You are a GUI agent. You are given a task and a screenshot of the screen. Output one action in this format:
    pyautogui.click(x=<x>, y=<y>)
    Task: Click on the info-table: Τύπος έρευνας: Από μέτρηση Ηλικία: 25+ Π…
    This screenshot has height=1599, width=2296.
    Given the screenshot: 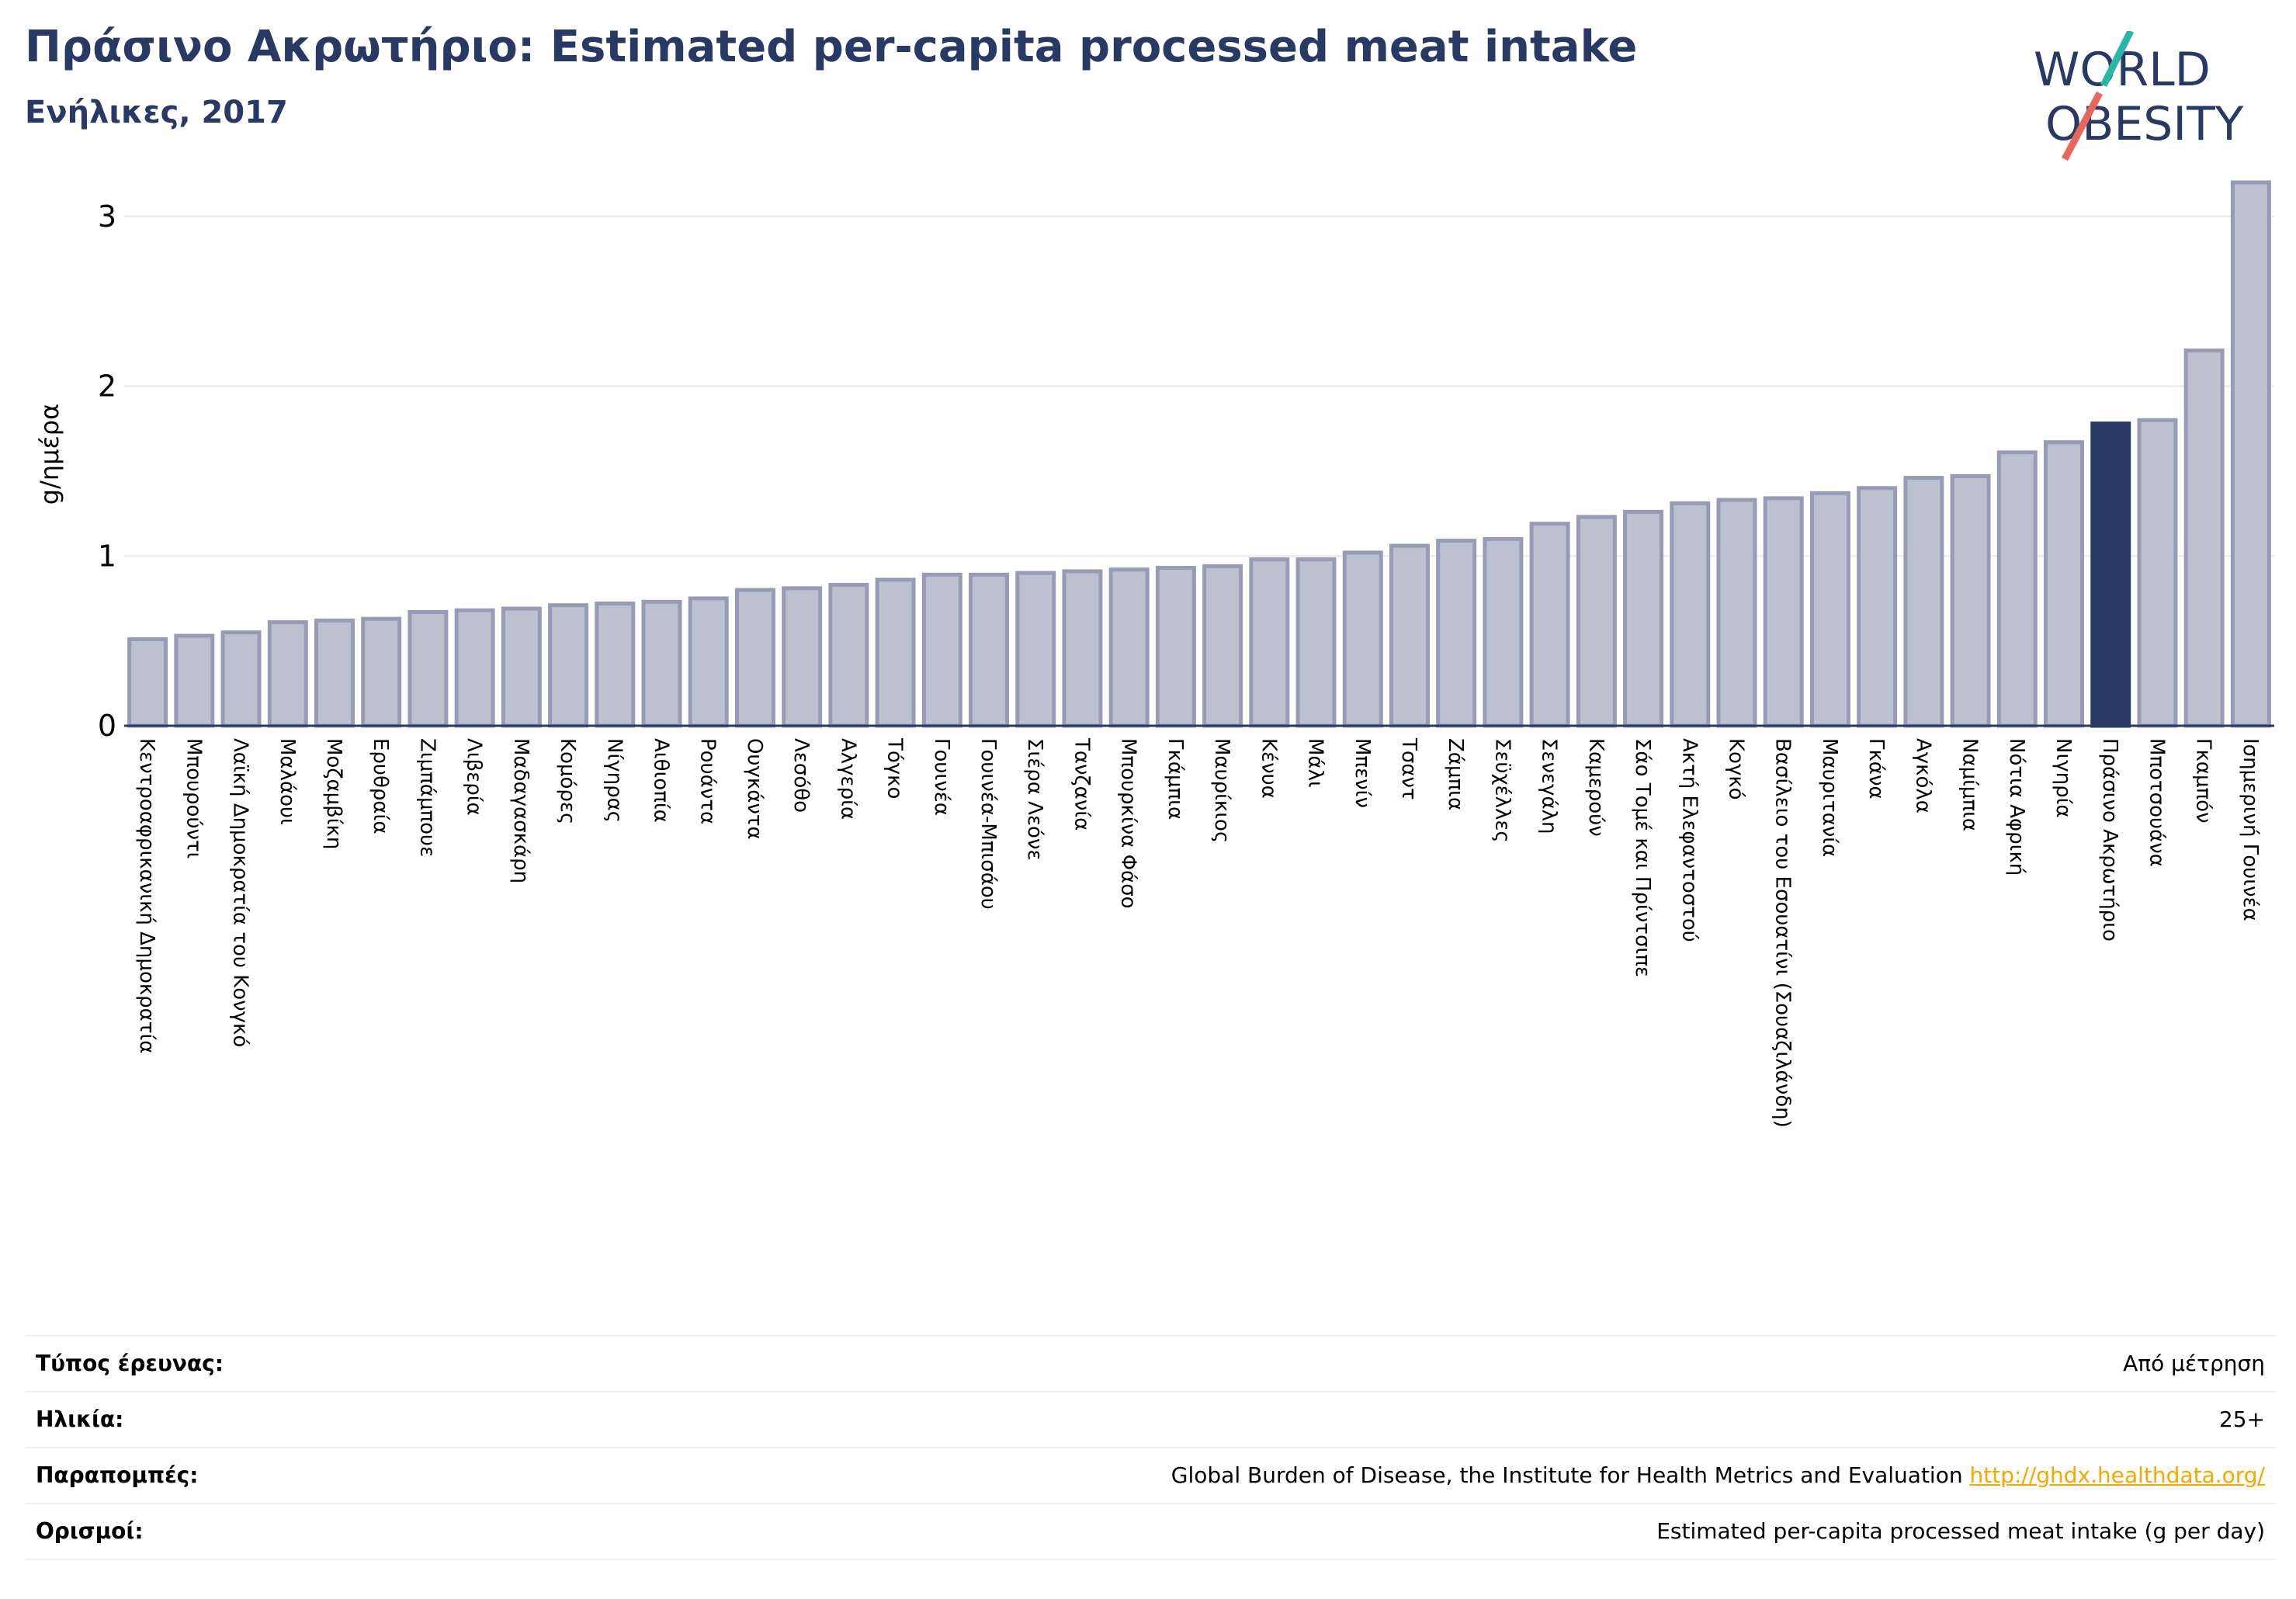 What is the action you would take?
    pyautogui.click(x=1150, y=1447)
    